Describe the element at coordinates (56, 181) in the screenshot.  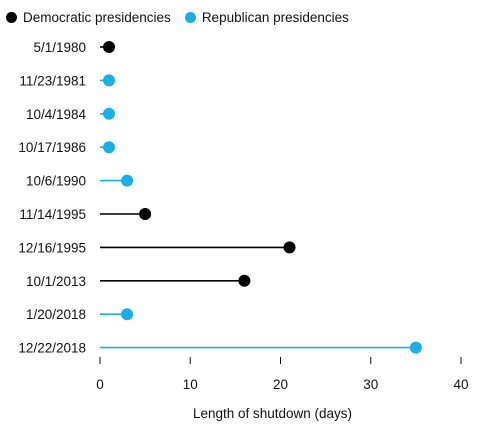
I see `y-tick-label: 10/6/1990` at that location.